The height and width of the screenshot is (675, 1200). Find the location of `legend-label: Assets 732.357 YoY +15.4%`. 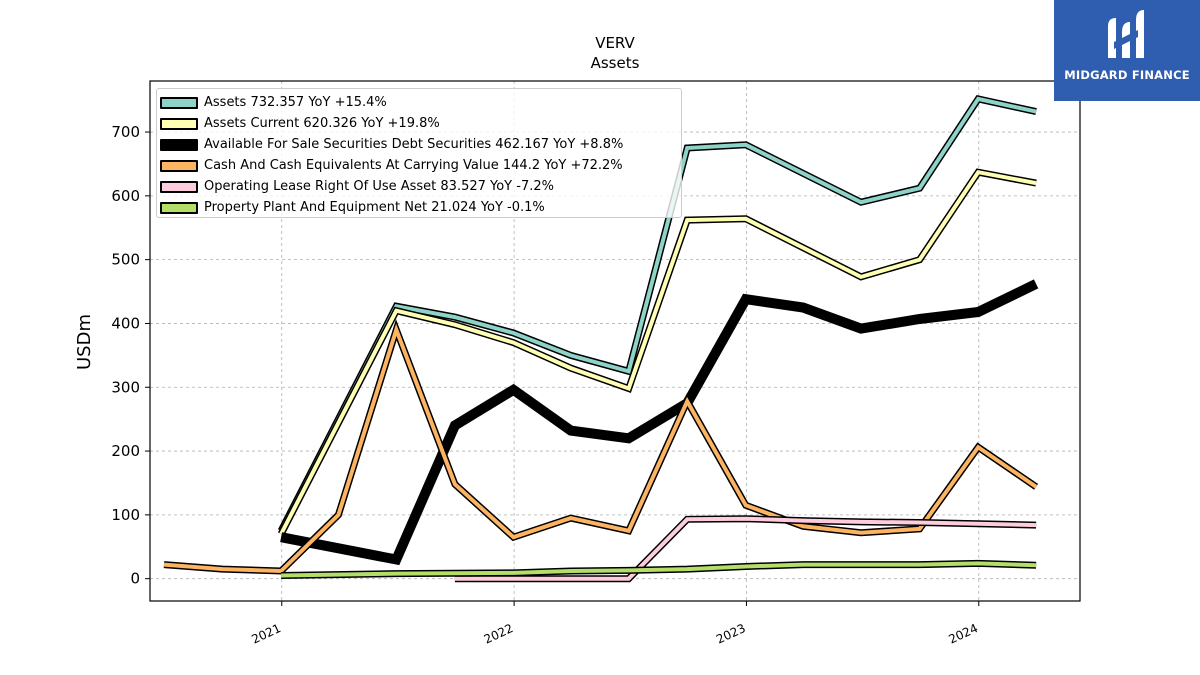

legend-label: Assets 732.357 YoY +15.4% is located at coordinates (295, 102).